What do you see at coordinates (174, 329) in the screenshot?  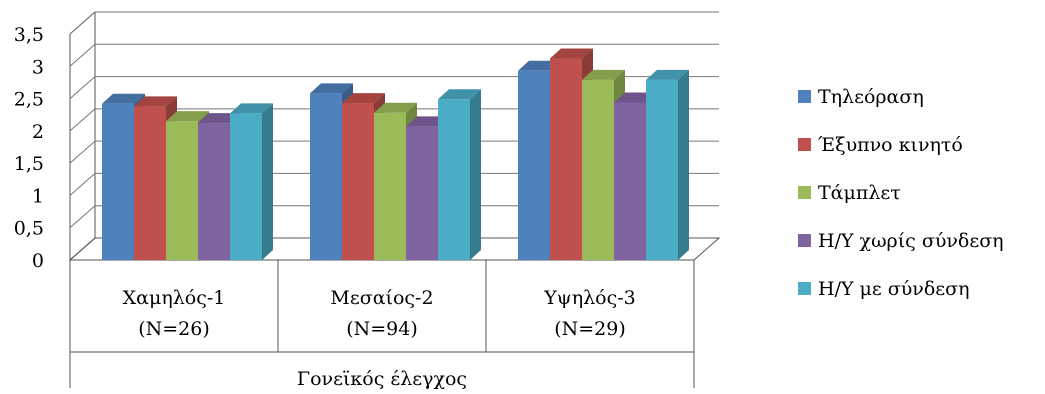 I see `x-tick-label: (N=26)` at bounding box center [174, 329].